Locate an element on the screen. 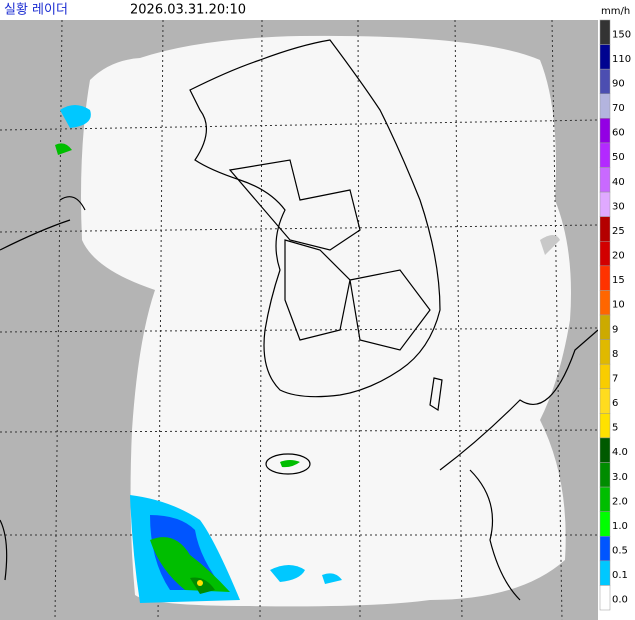 Image resolution: width=635 pixels, height=620 pixels. legend-label: 5 is located at coordinates (615, 428).